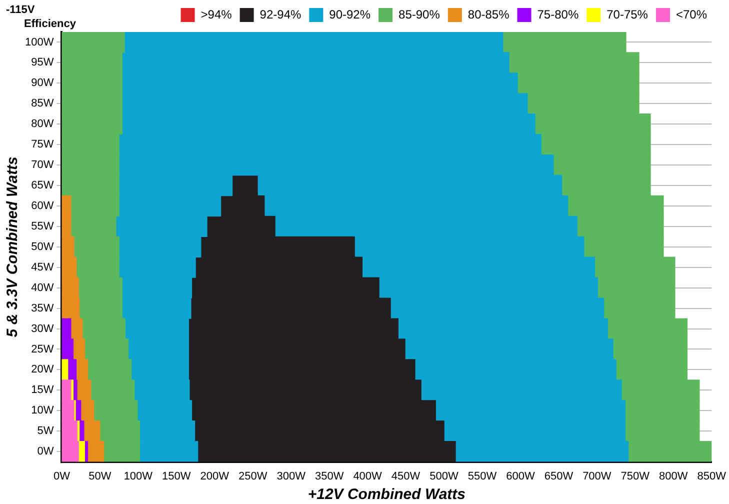 This screenshot has height=504, width=729. Describe the element at coordinates (215, 476) in the screenshot. I see `x-tick-label: 200W` at that location.